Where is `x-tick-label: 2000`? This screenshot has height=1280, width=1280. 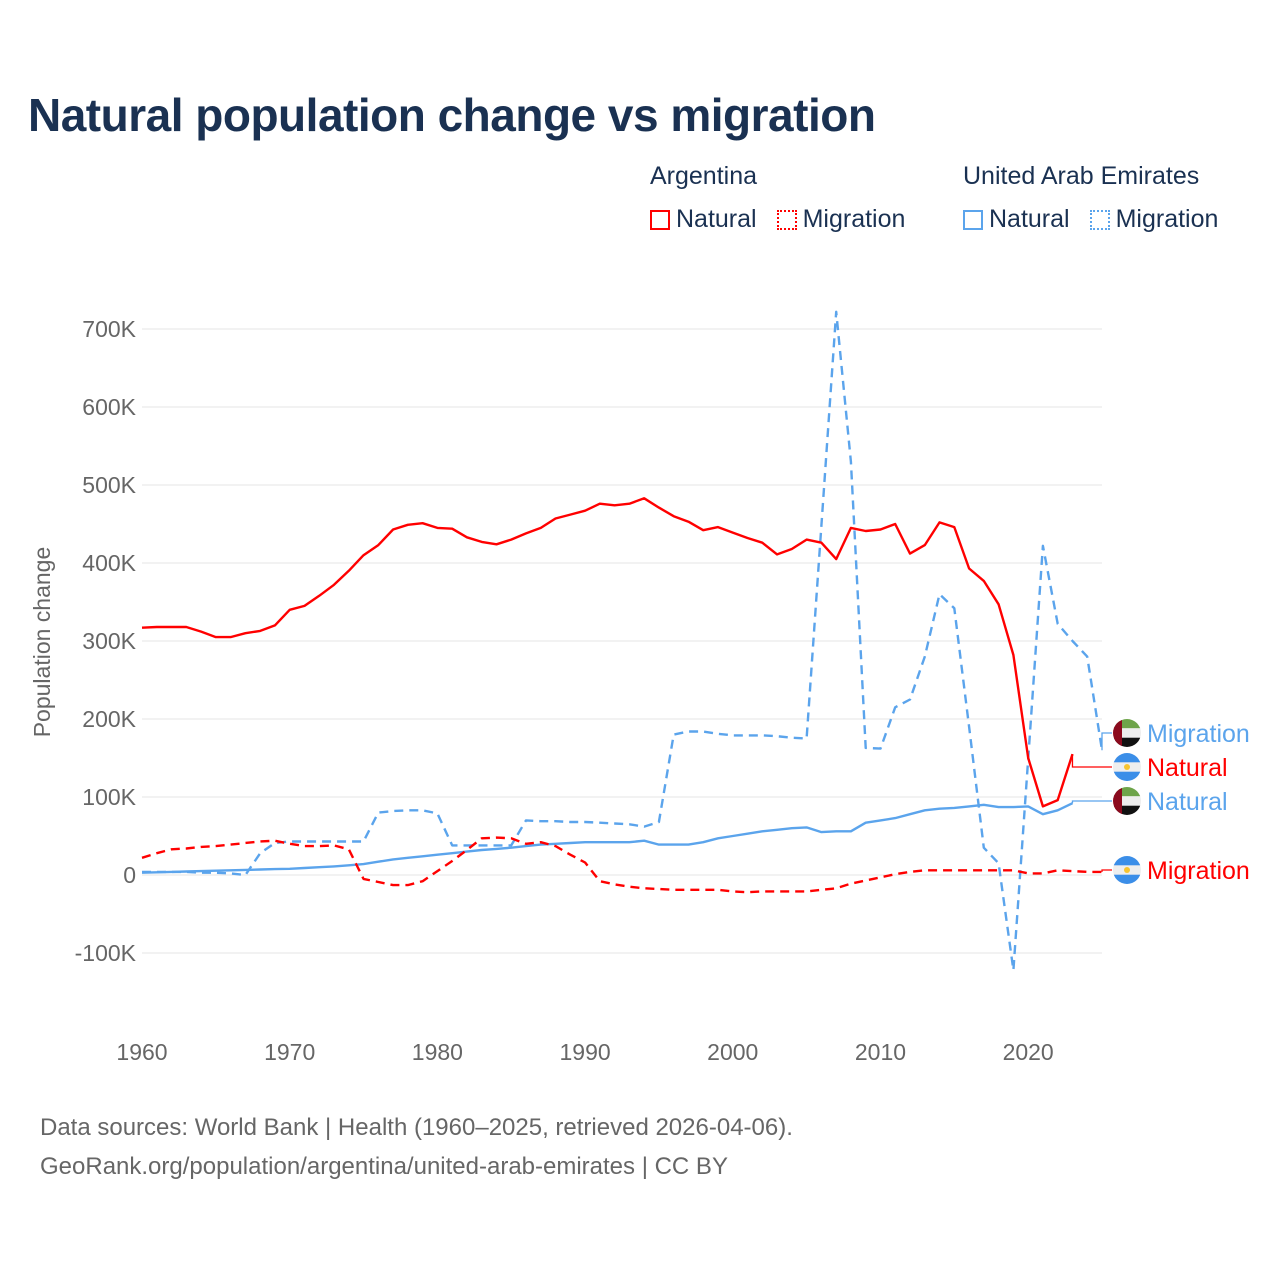 x-tick-label: 2000 is located at coordinates (732, 1052).